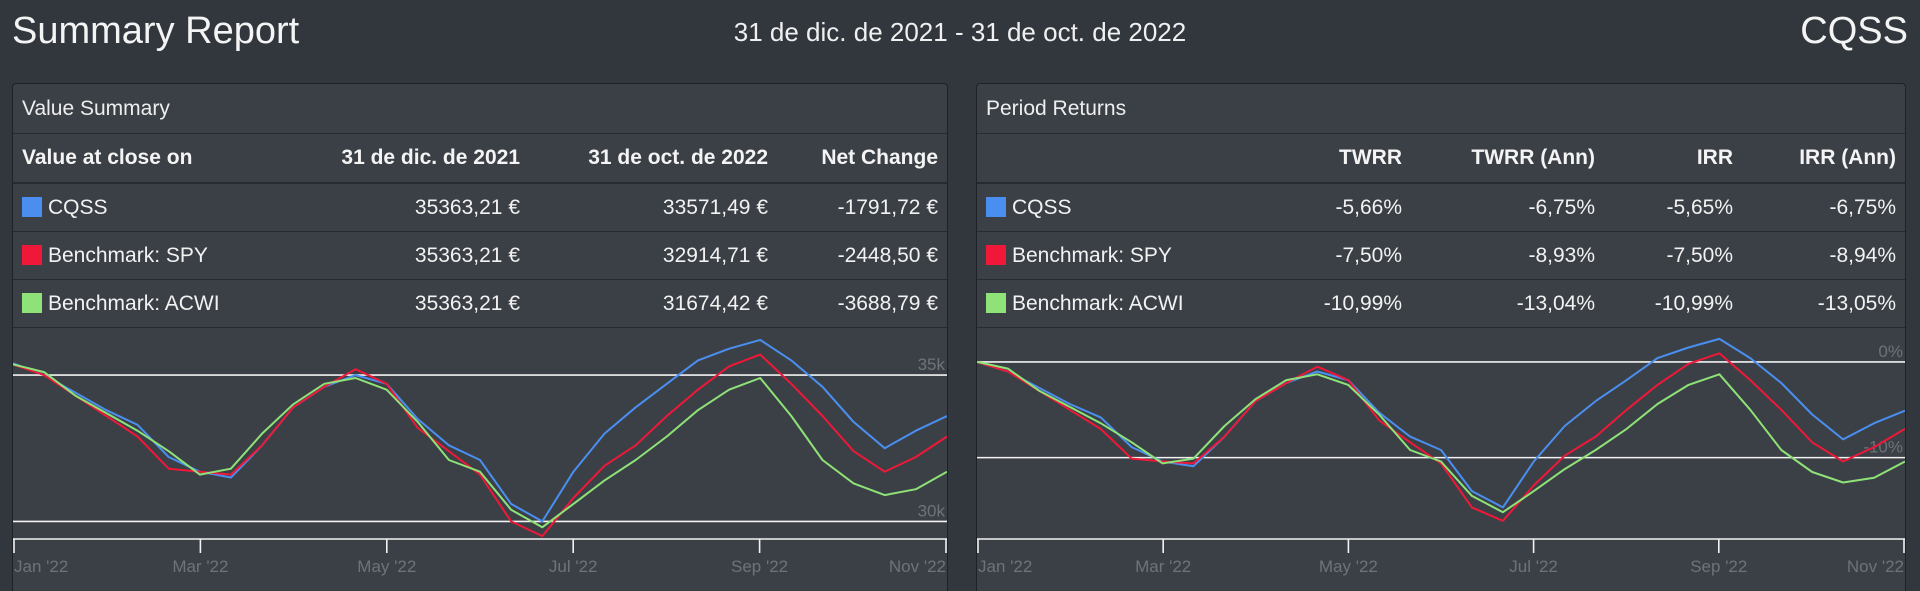  I want to click on y-tick-label: 0%, so click(1890, 351).